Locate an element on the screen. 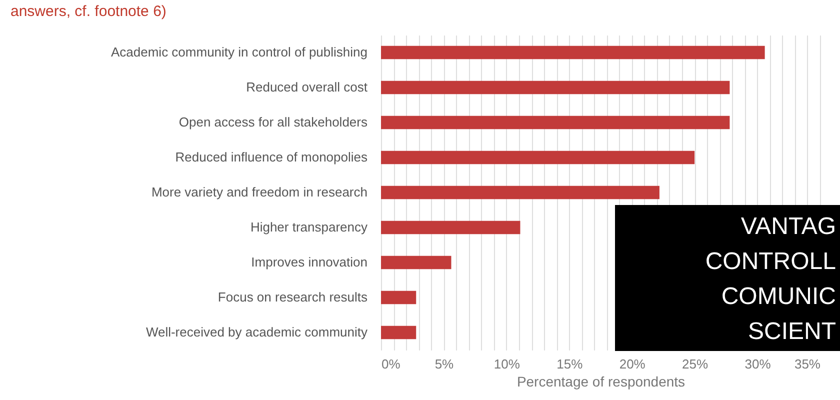 This screenshot has width=840, height=400. y-tick-label: Higher transparency is located at coordinates (309, 227).